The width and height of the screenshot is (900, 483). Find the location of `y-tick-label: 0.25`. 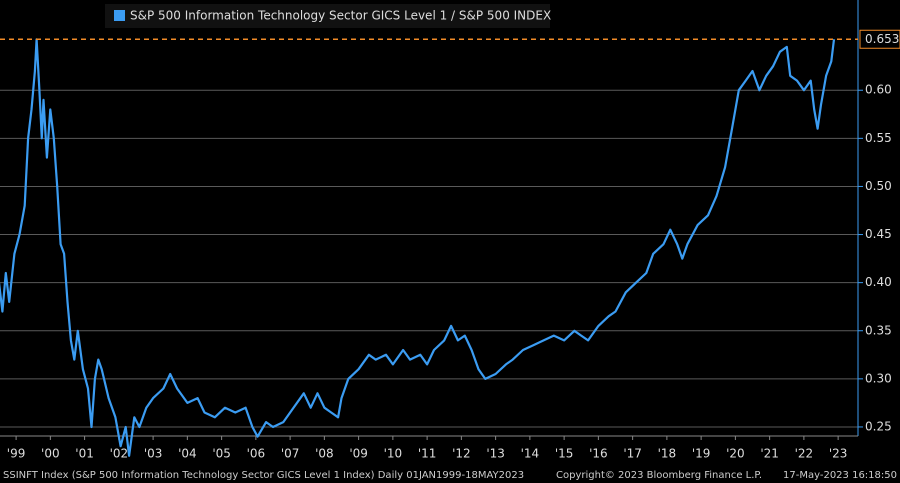

y-tick-label: 0.25 is located at coordinates (878, 426).